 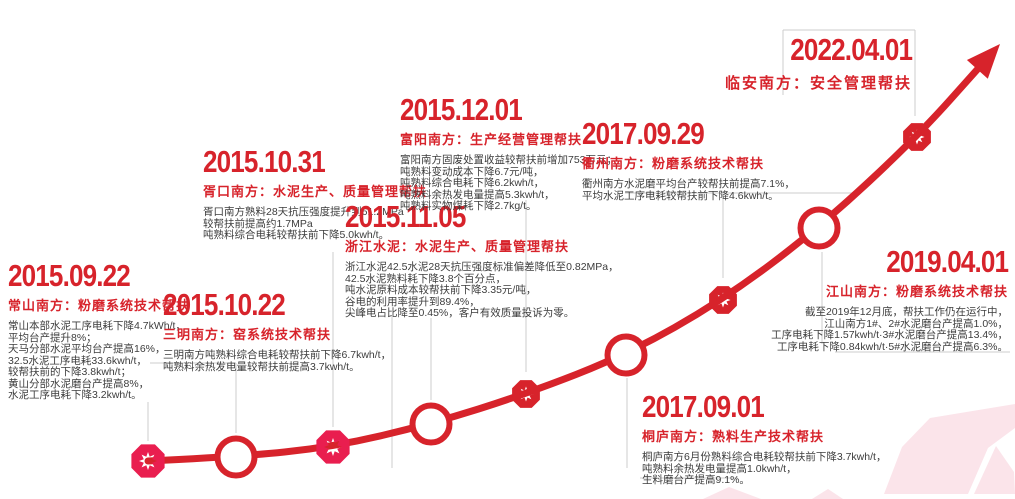 What do you see at coordinates (477, 194) in the screenshot?
I see `milestone-line: 吨熟料余热发电量提高5.3kwh/t，` at bounding box center [477, 194].